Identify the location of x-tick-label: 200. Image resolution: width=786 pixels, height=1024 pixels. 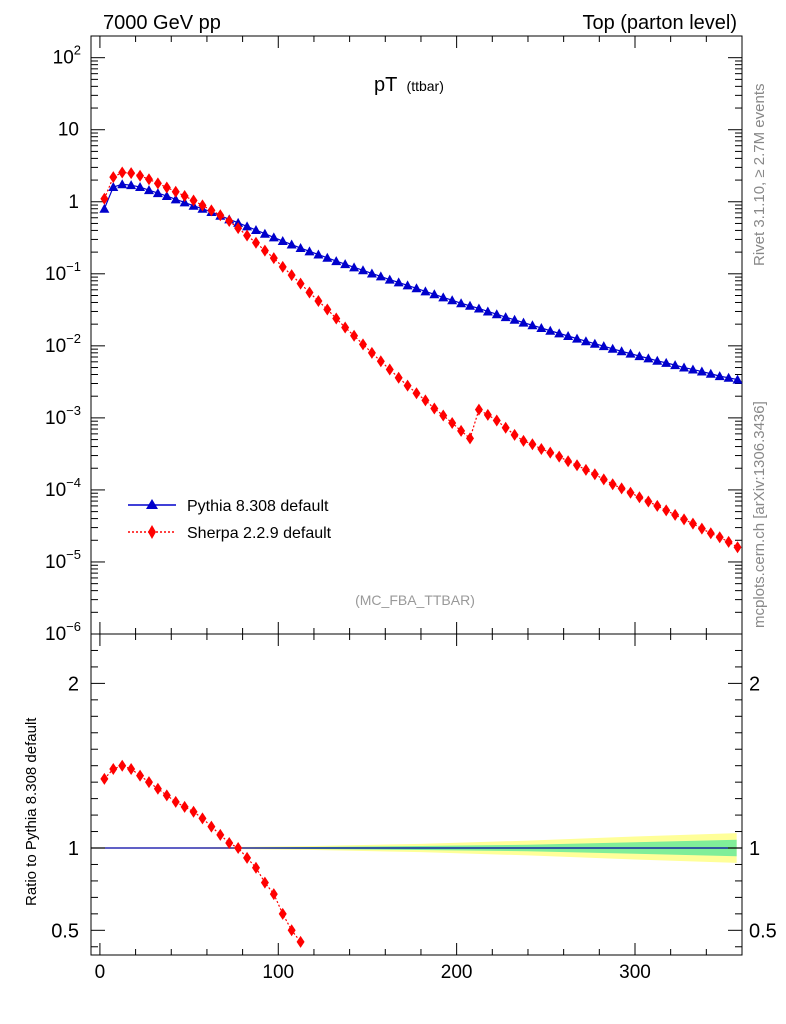
(457, 972).